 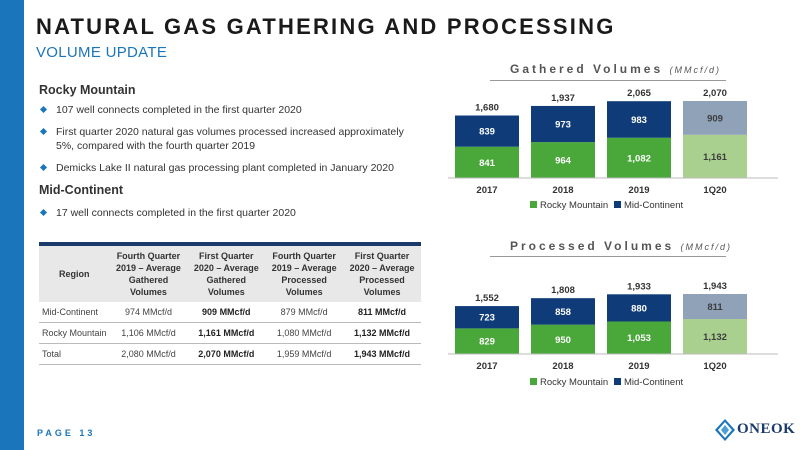 I want to click on logo-text: ONEOK, so click(x=766, y=429).